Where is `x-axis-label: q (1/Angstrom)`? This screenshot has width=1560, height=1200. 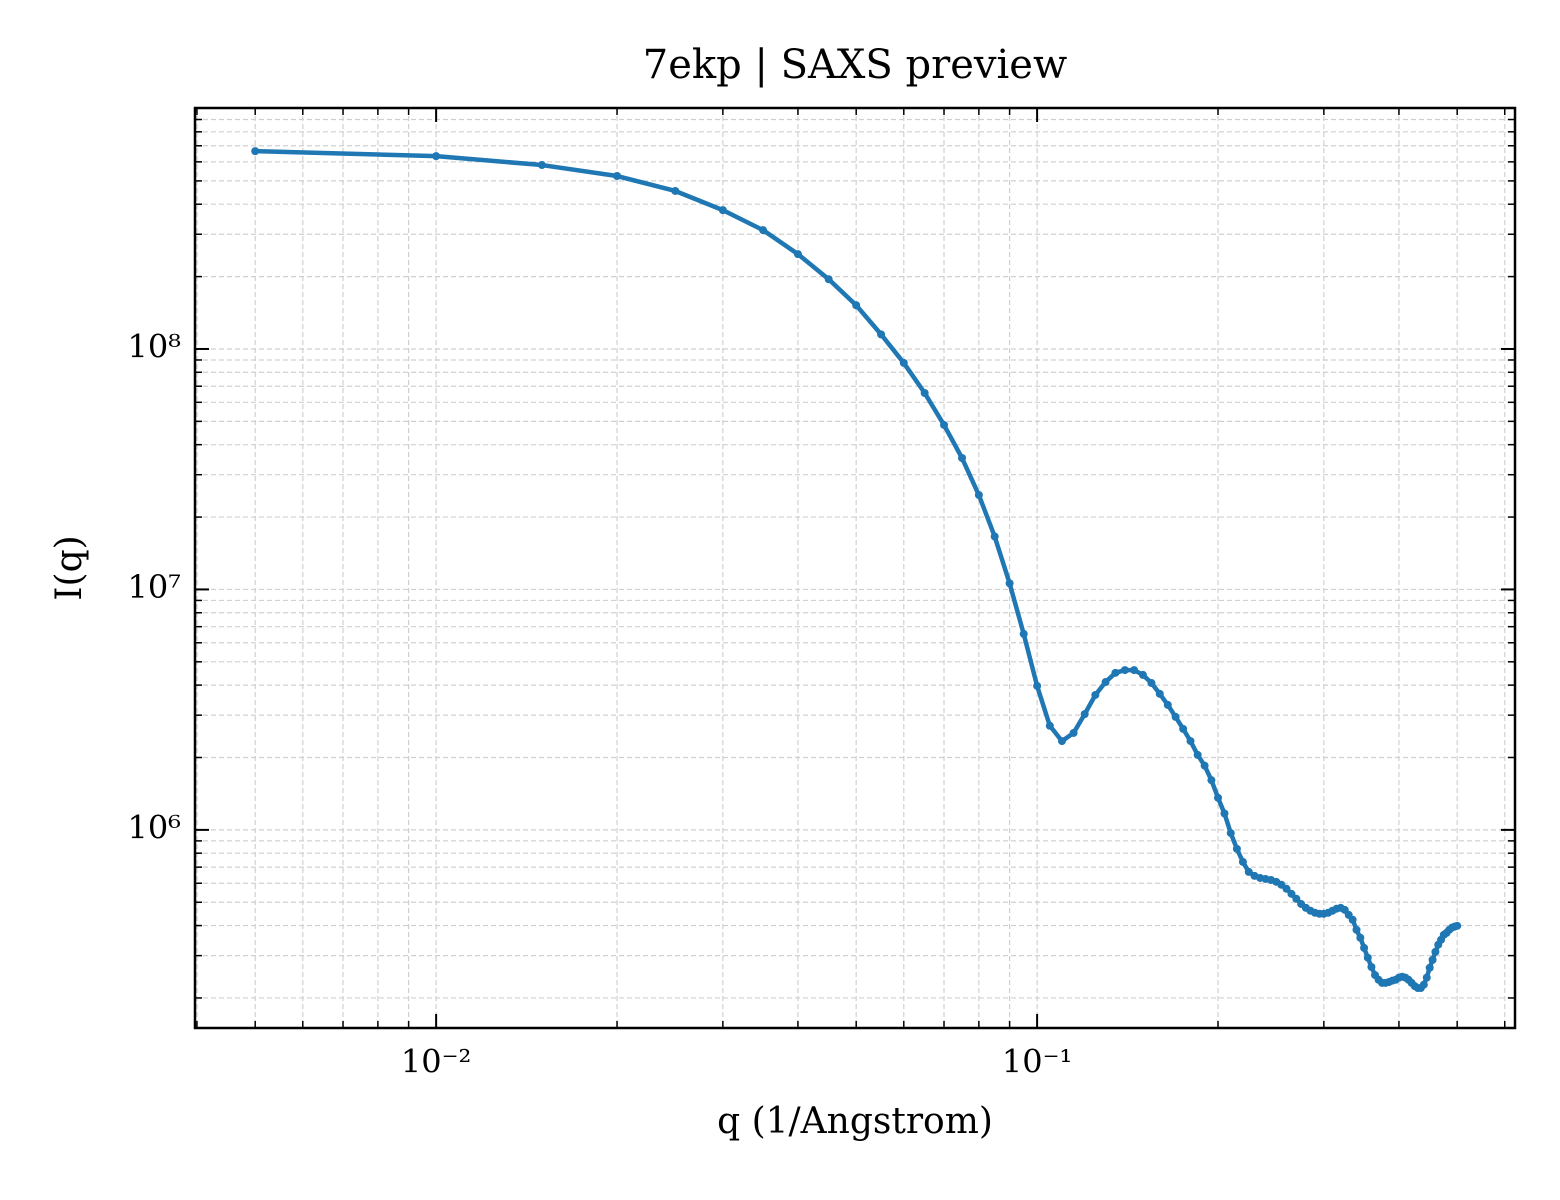 x-axis-label: q (1/Angstrom) is located at coordinates (855, 1121).